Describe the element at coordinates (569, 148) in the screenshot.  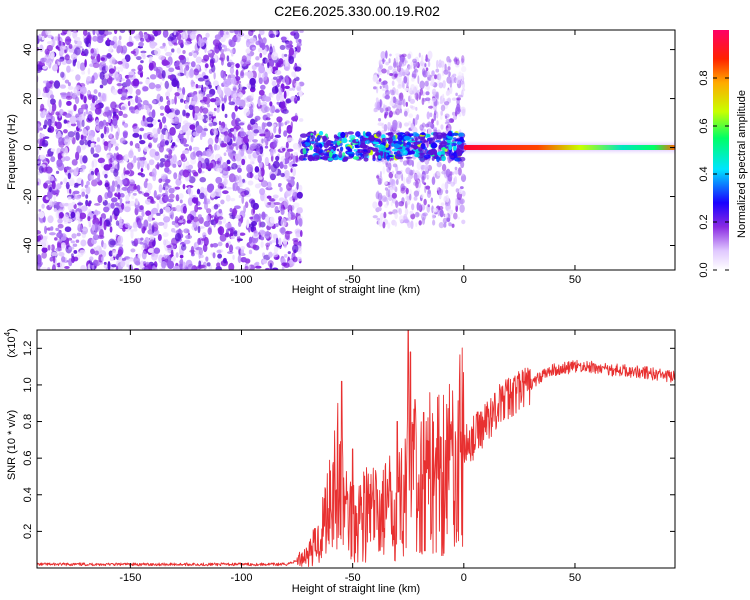
I see `carrier-line` at that location.